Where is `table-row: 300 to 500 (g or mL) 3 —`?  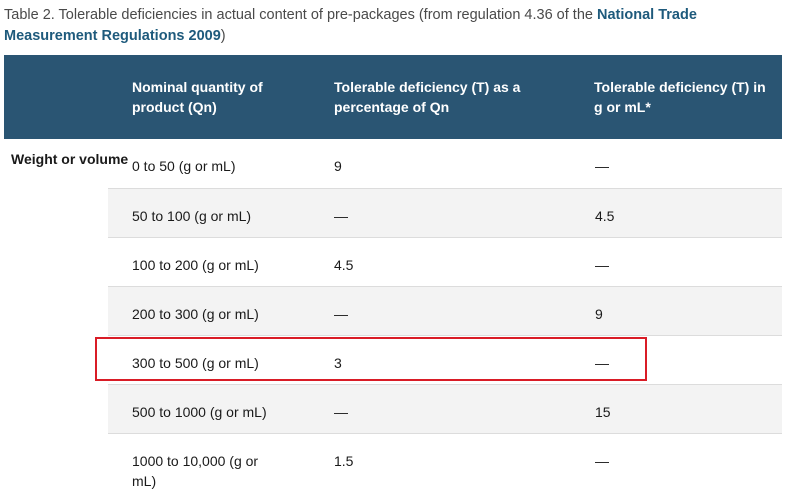 table-row: 300 to 500 (g or mL) 3 — is located at coordinates (445, 360).